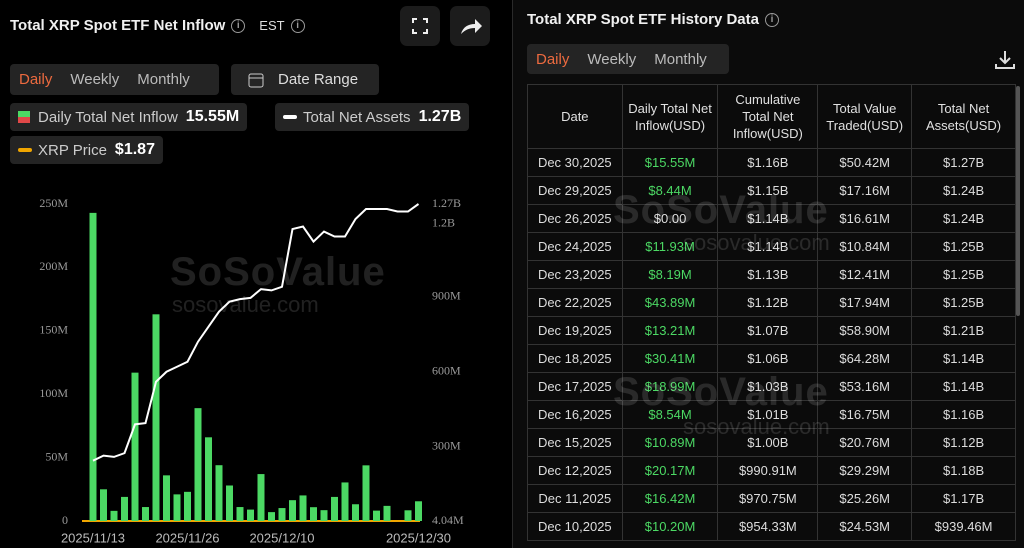 The width and height of the screenshot is (1024, 548). I want to click on table-cell: Dec 23,2025, so click(575, 274).